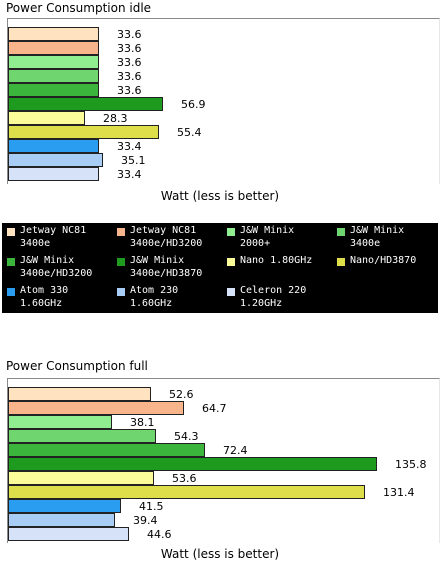 The width and height of the screenshot is (440, 565). Describe the element at coordinates (277, 268) in the screenshot. I see `legend-item-7: Nano 1.80GHz` at that location.